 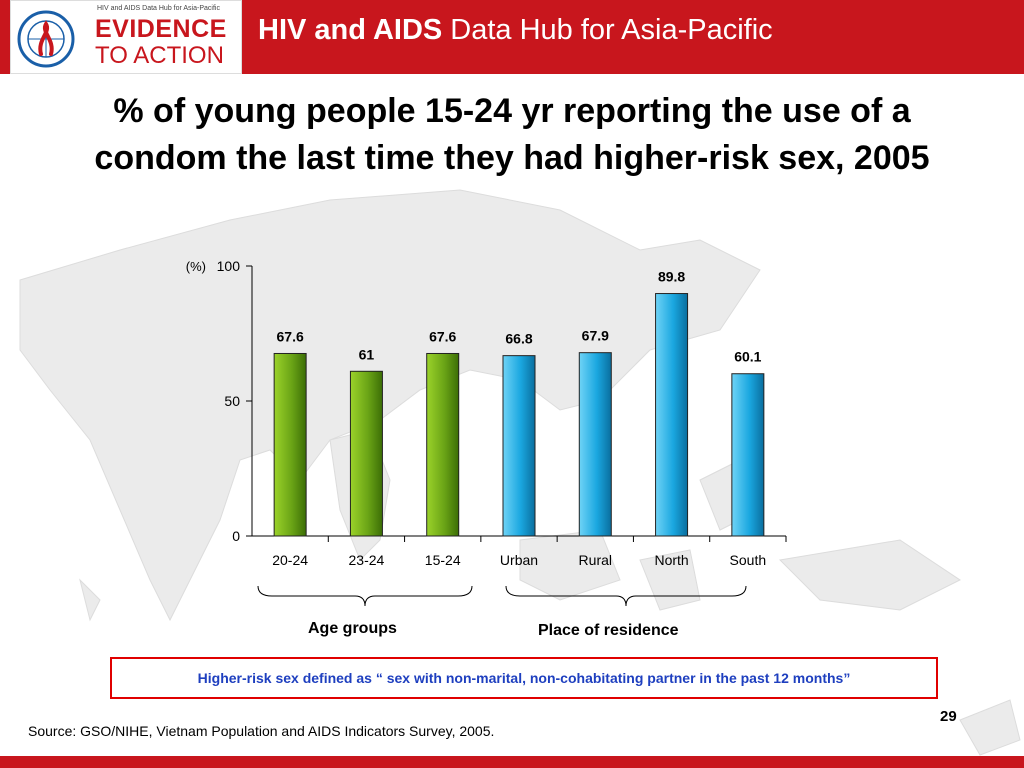 I want to click on page-number: 29, so click(x=948, y=716).